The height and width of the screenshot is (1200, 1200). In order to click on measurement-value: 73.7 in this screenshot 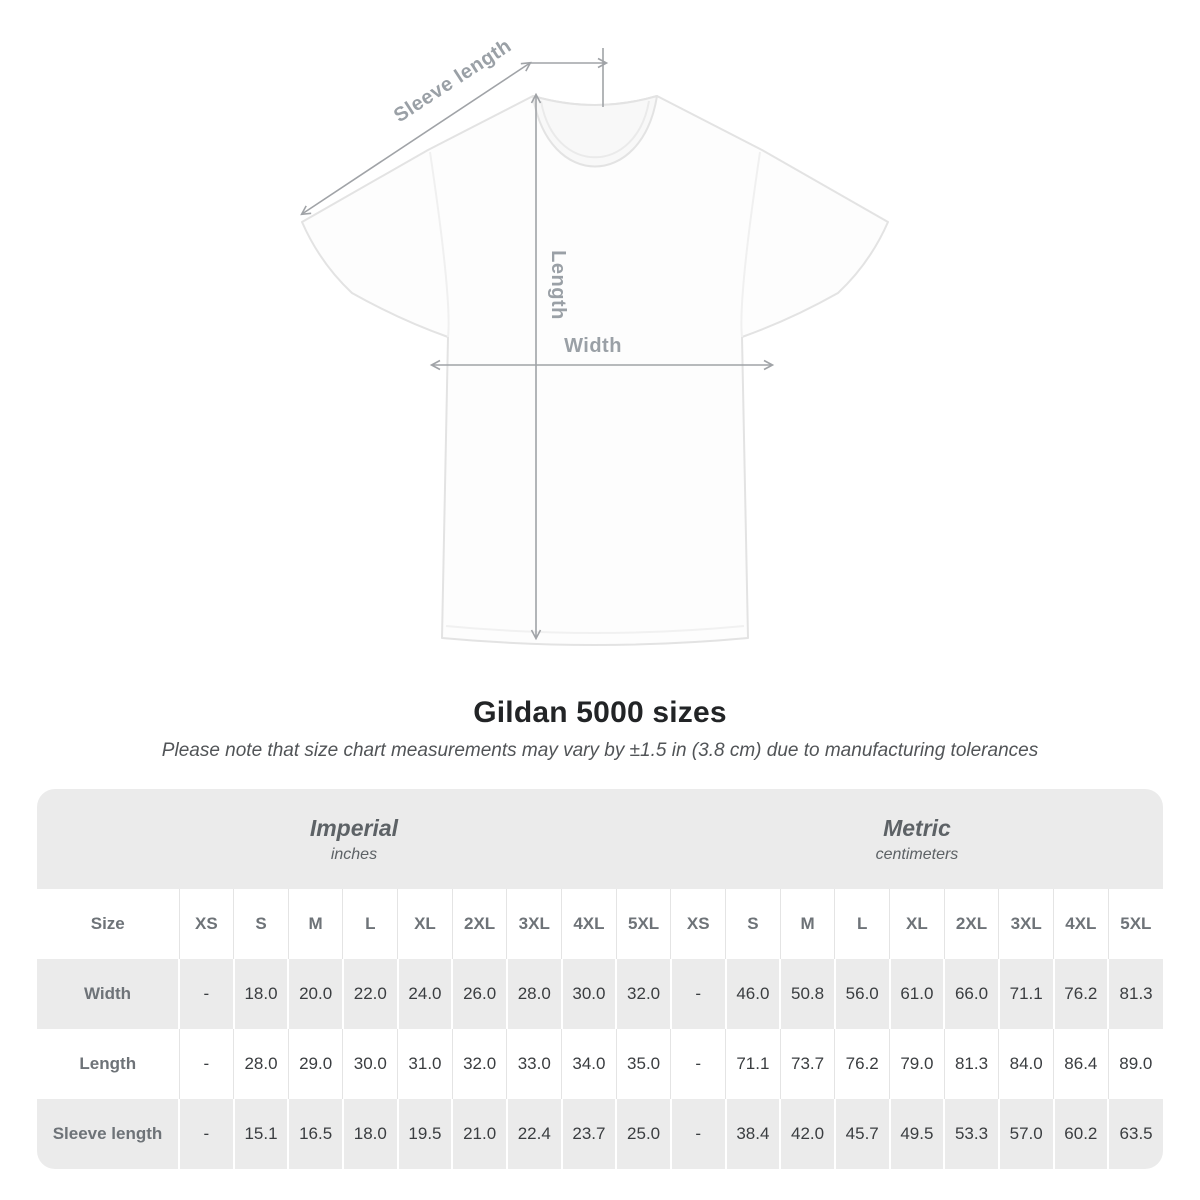, I will do `click(807, 1064)`.